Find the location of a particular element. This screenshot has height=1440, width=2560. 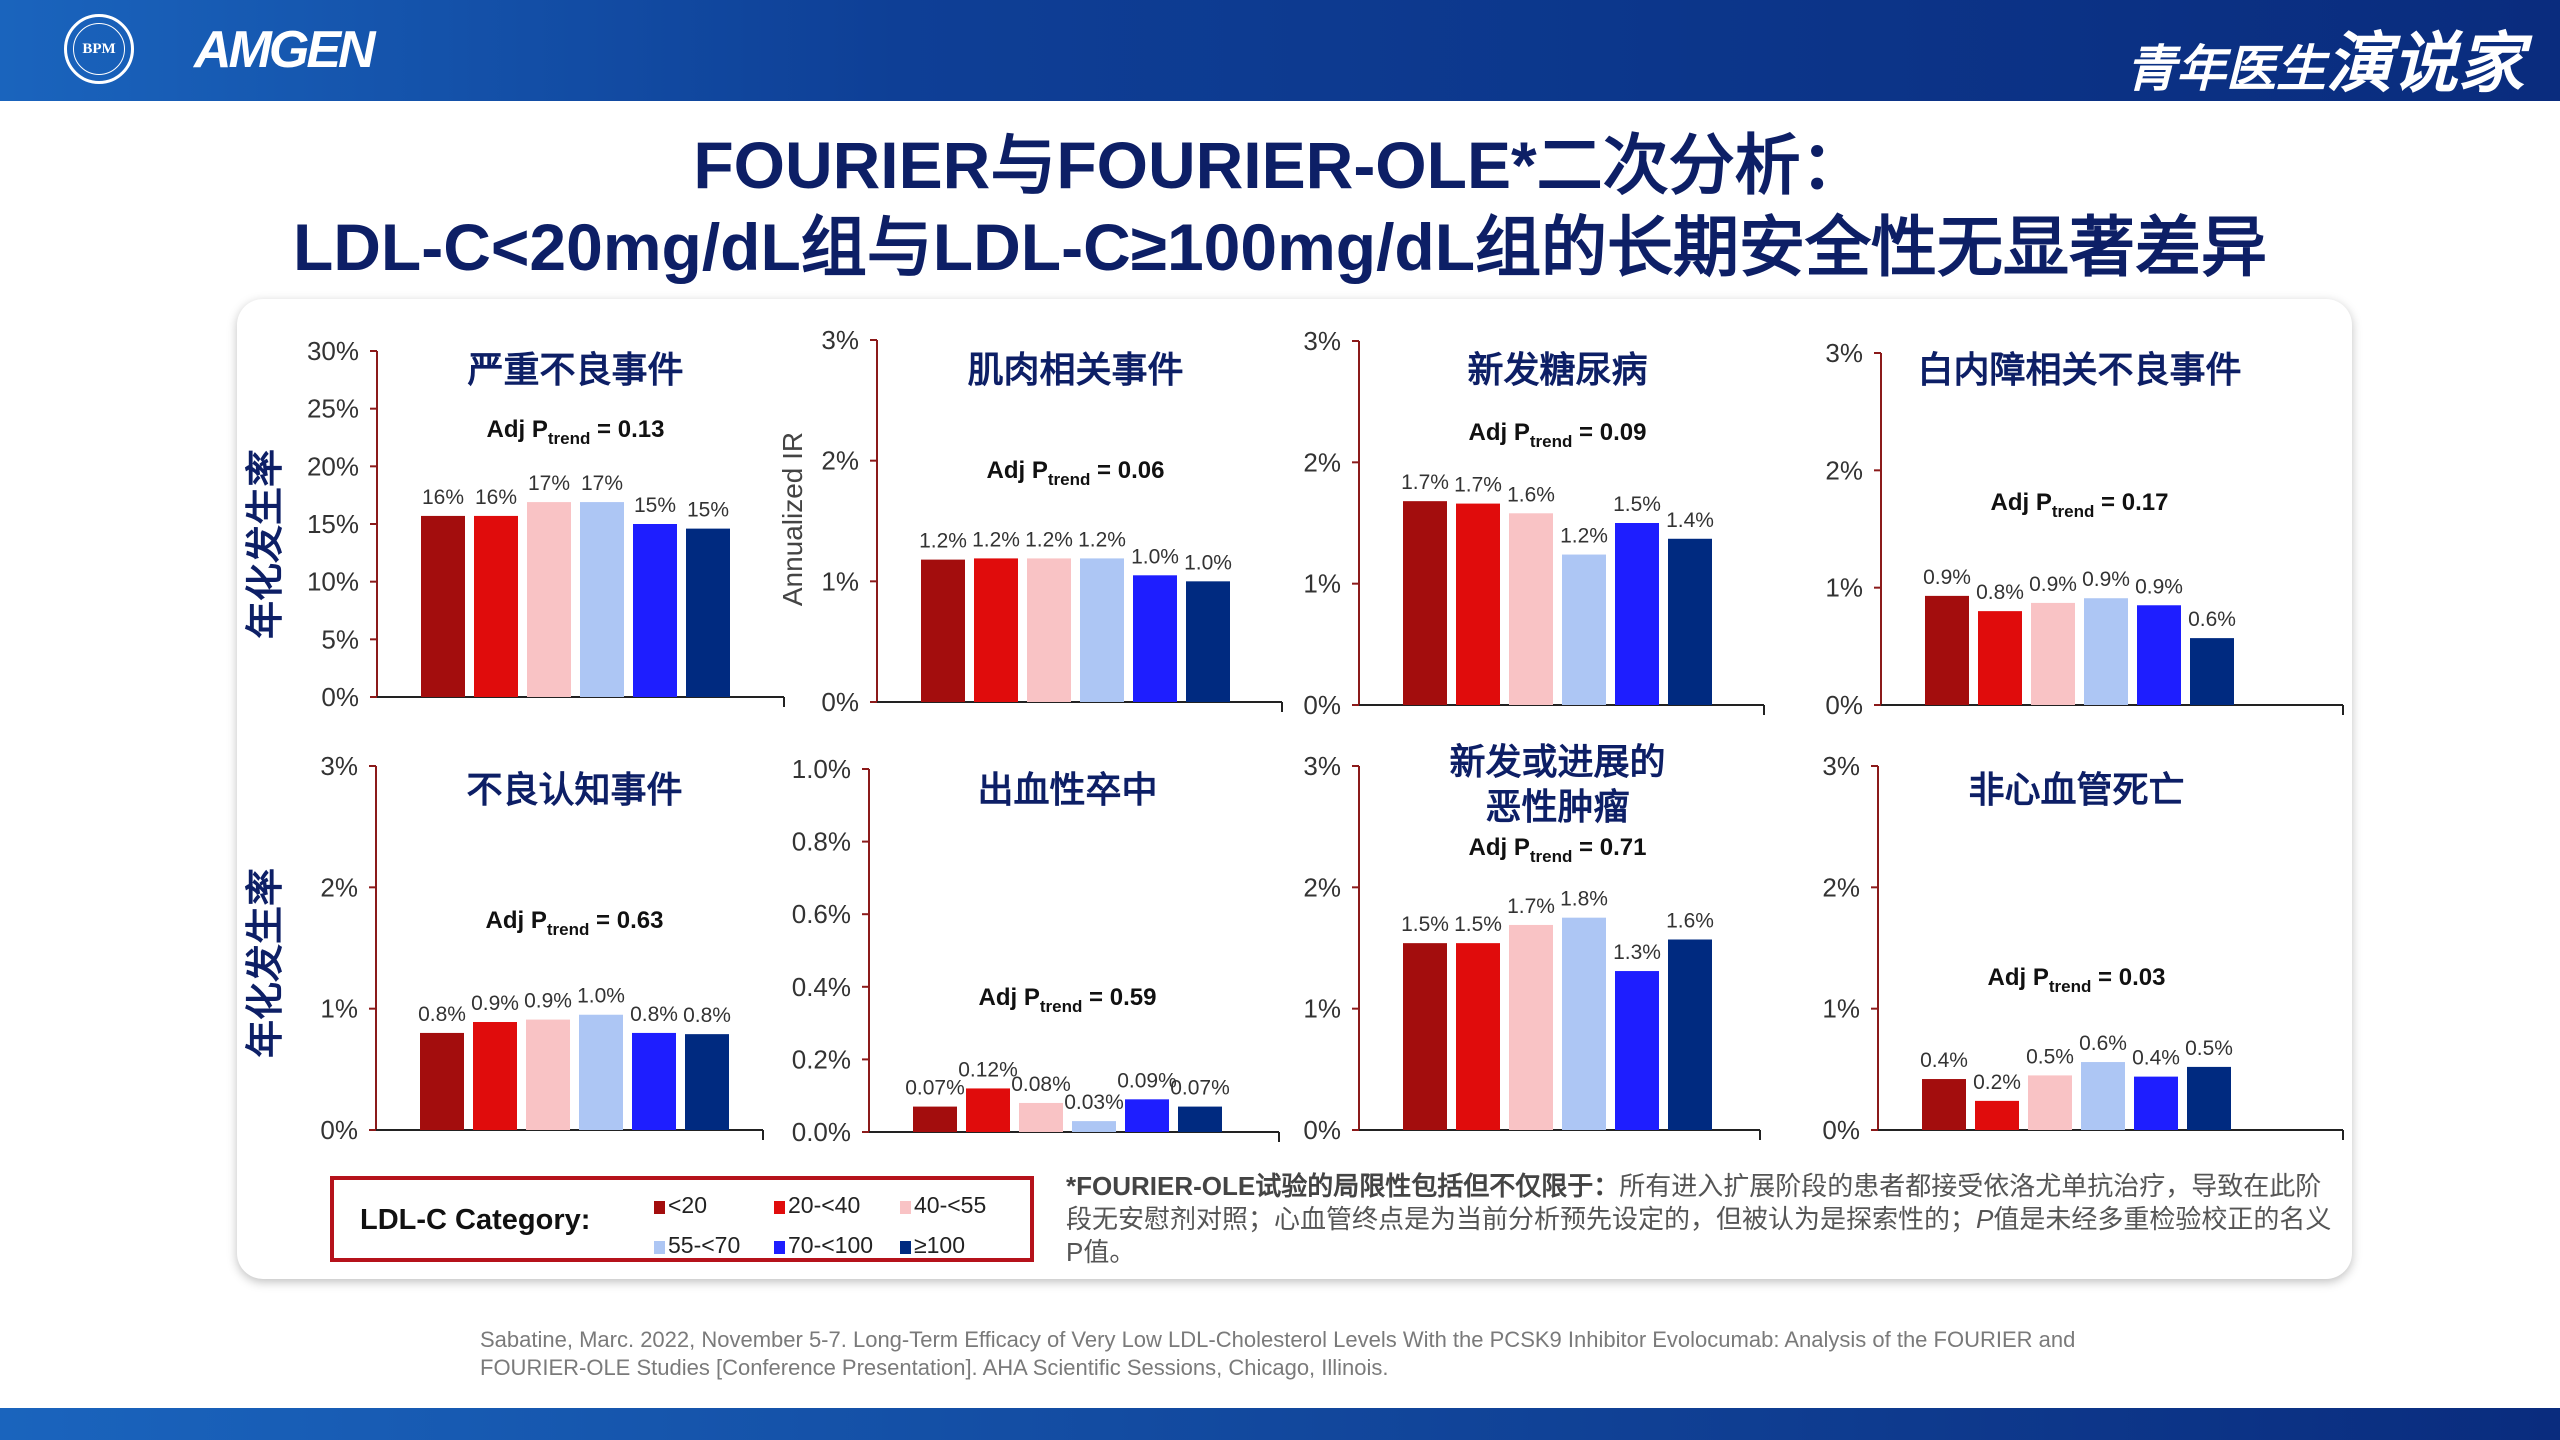

bar-value-label: 1.4% is located at coordinates (1690, 520).